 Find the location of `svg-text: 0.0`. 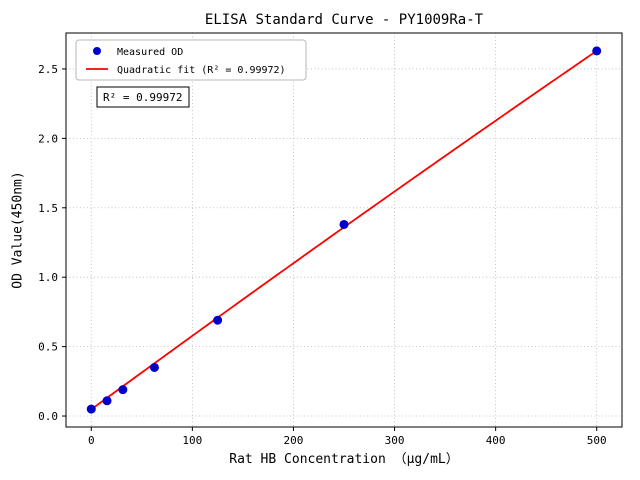

svg-text: 0.0 is located at coordinates (48, 416).